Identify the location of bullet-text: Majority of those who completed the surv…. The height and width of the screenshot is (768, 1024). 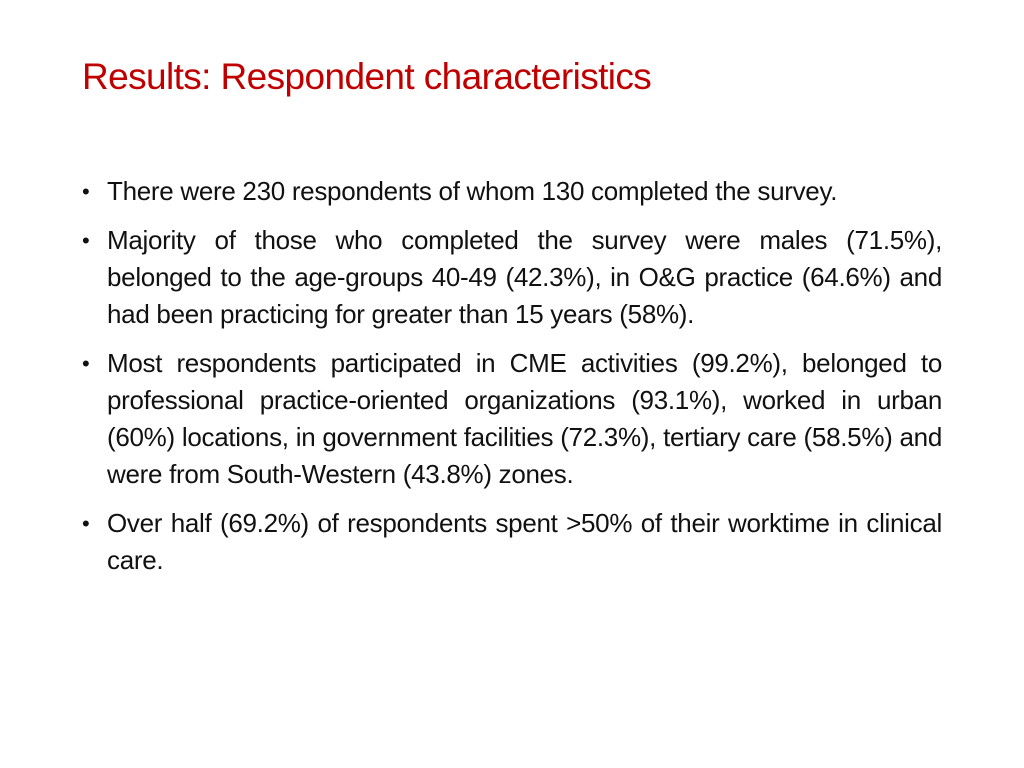
(524, 277).